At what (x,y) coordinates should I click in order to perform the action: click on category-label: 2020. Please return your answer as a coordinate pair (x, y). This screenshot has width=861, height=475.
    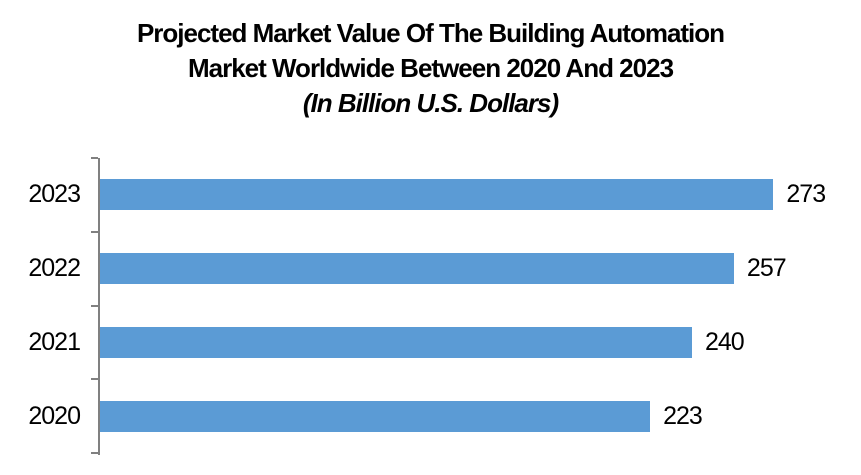
    Looking at the image, I should click on (54, 415).